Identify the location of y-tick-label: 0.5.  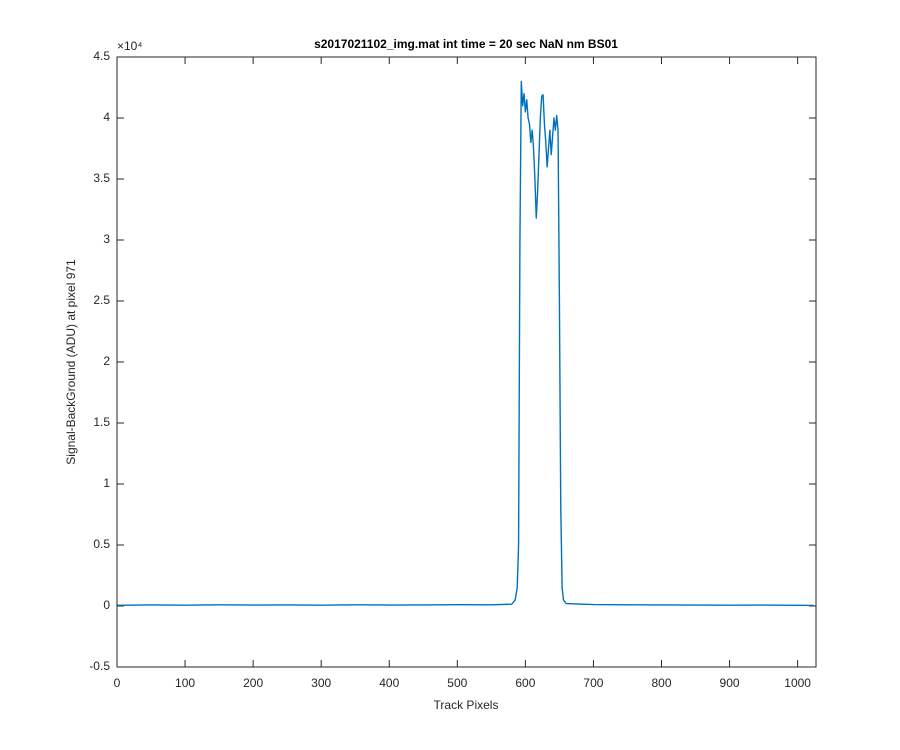
(101, 544).